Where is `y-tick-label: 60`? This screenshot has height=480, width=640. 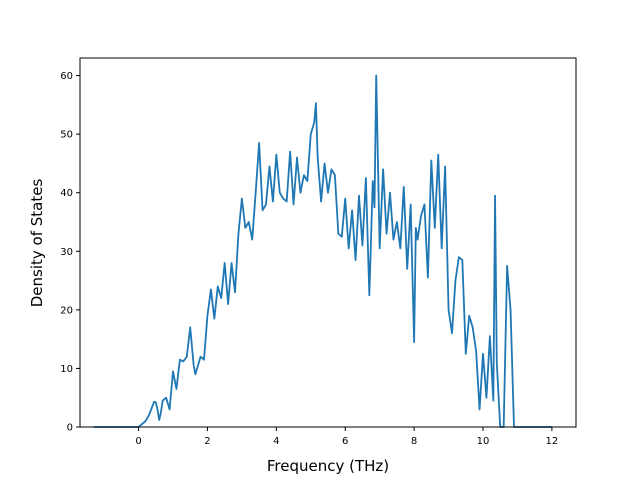
y-tick-label: 60 is located at coordinates (66, 76).